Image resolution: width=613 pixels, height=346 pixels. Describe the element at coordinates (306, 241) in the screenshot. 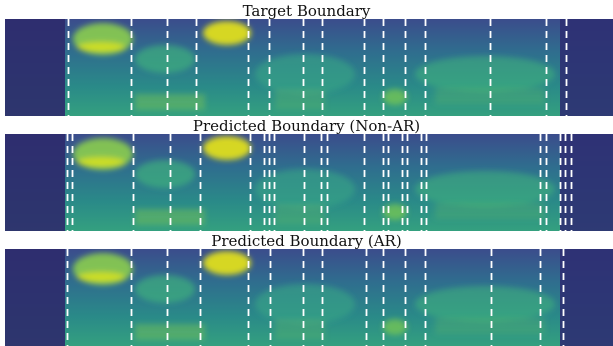

I see `panel-title: Predicted Boundary (AR)` at that location.